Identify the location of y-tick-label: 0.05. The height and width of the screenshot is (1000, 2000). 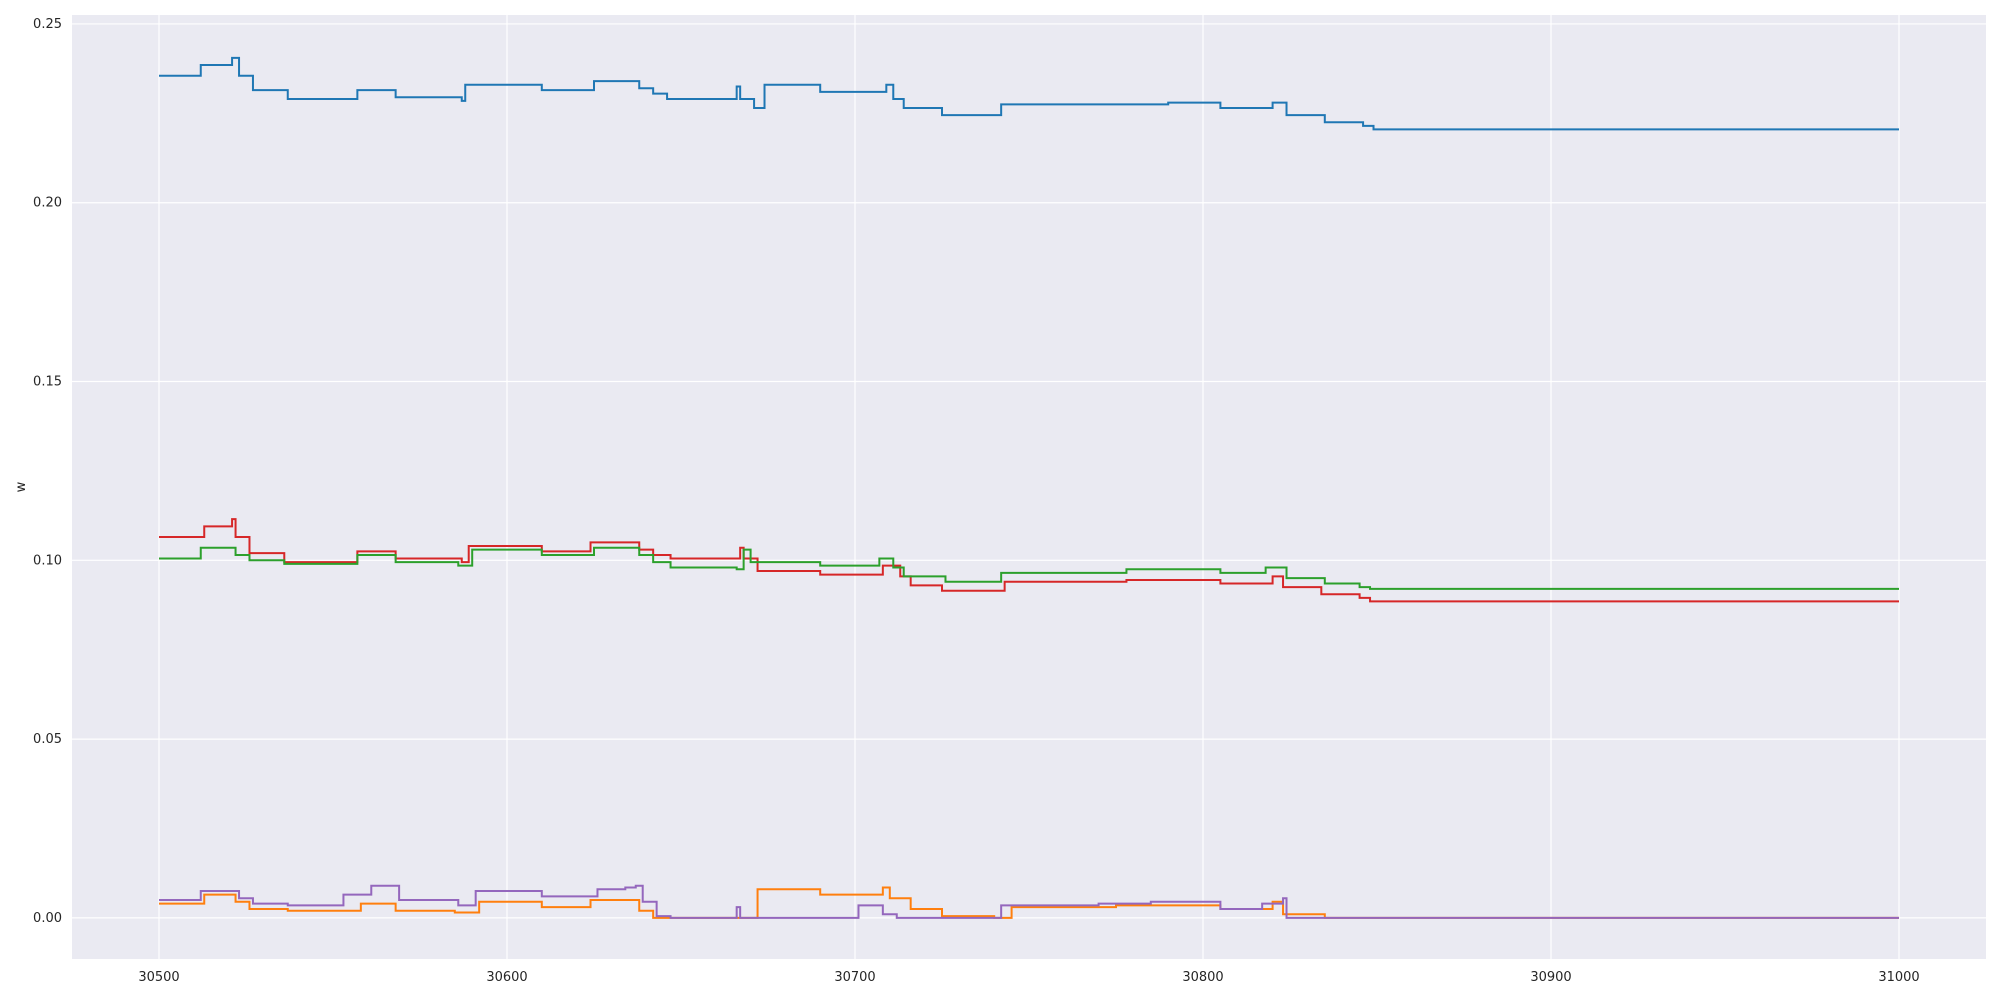
(47, 739).